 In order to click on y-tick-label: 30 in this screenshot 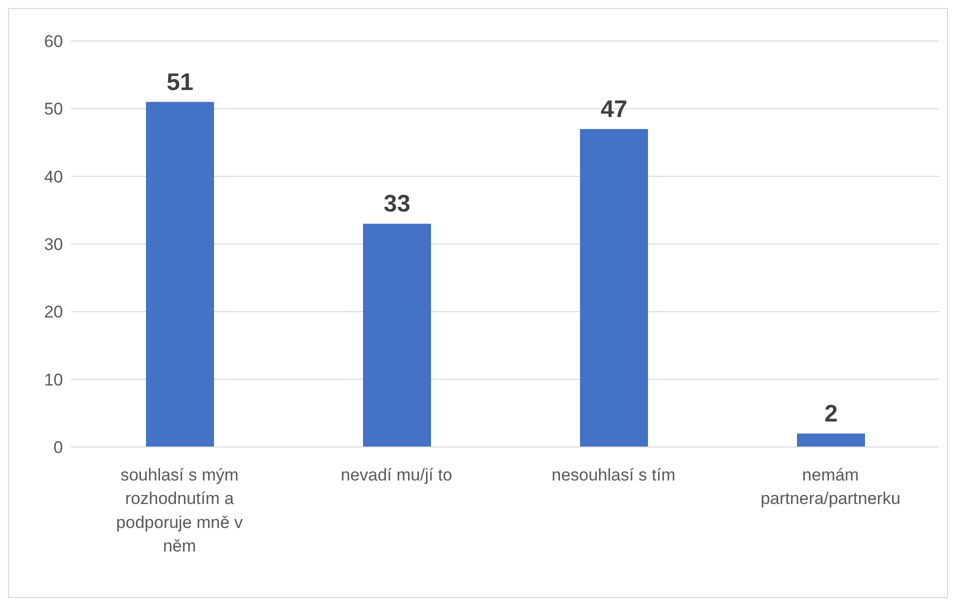, I will do `click(53, 244)`.